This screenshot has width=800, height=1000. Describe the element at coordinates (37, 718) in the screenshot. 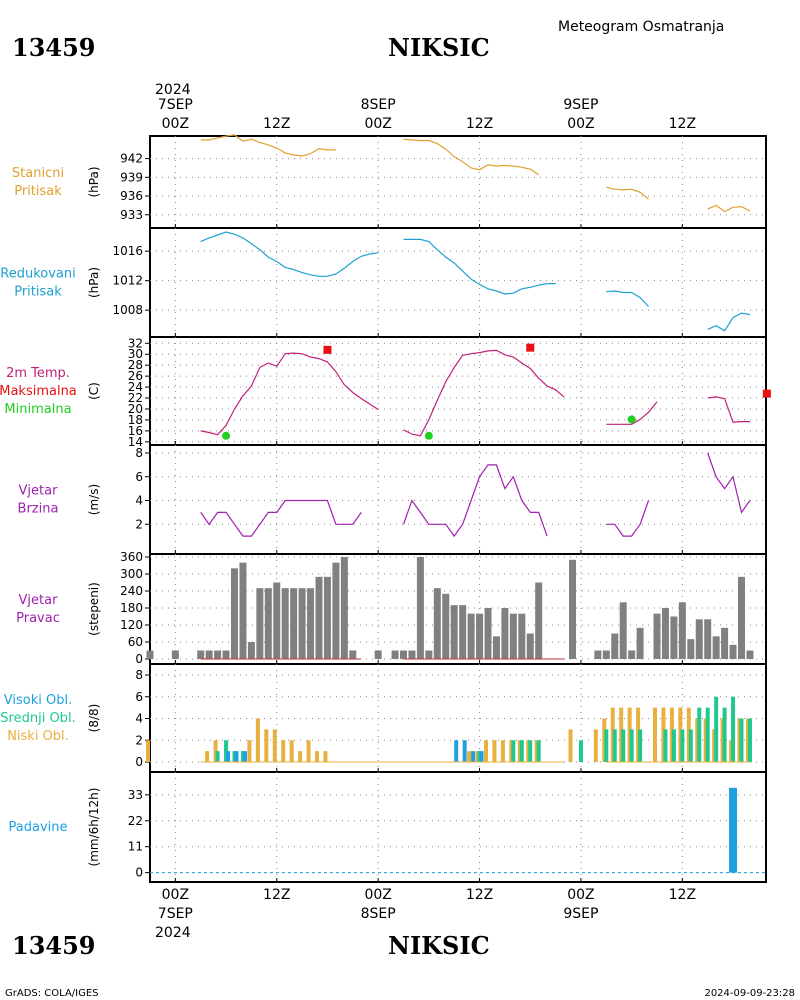

I see `legend-label: Srednji Obl.` at that location.